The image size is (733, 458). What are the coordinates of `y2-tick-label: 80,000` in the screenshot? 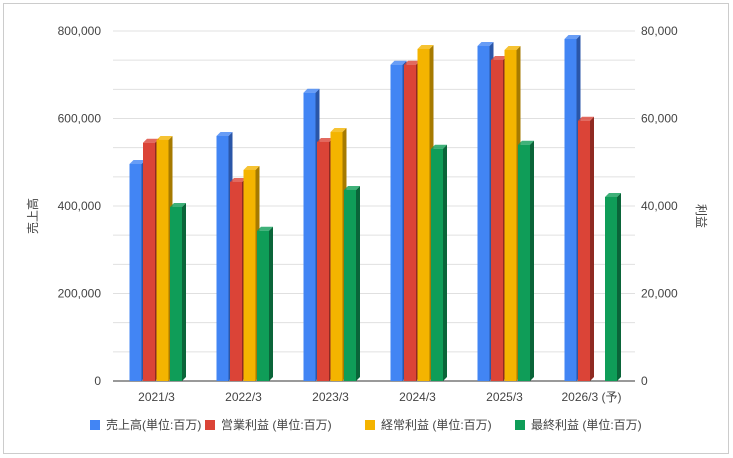 It's located at (659, 31).